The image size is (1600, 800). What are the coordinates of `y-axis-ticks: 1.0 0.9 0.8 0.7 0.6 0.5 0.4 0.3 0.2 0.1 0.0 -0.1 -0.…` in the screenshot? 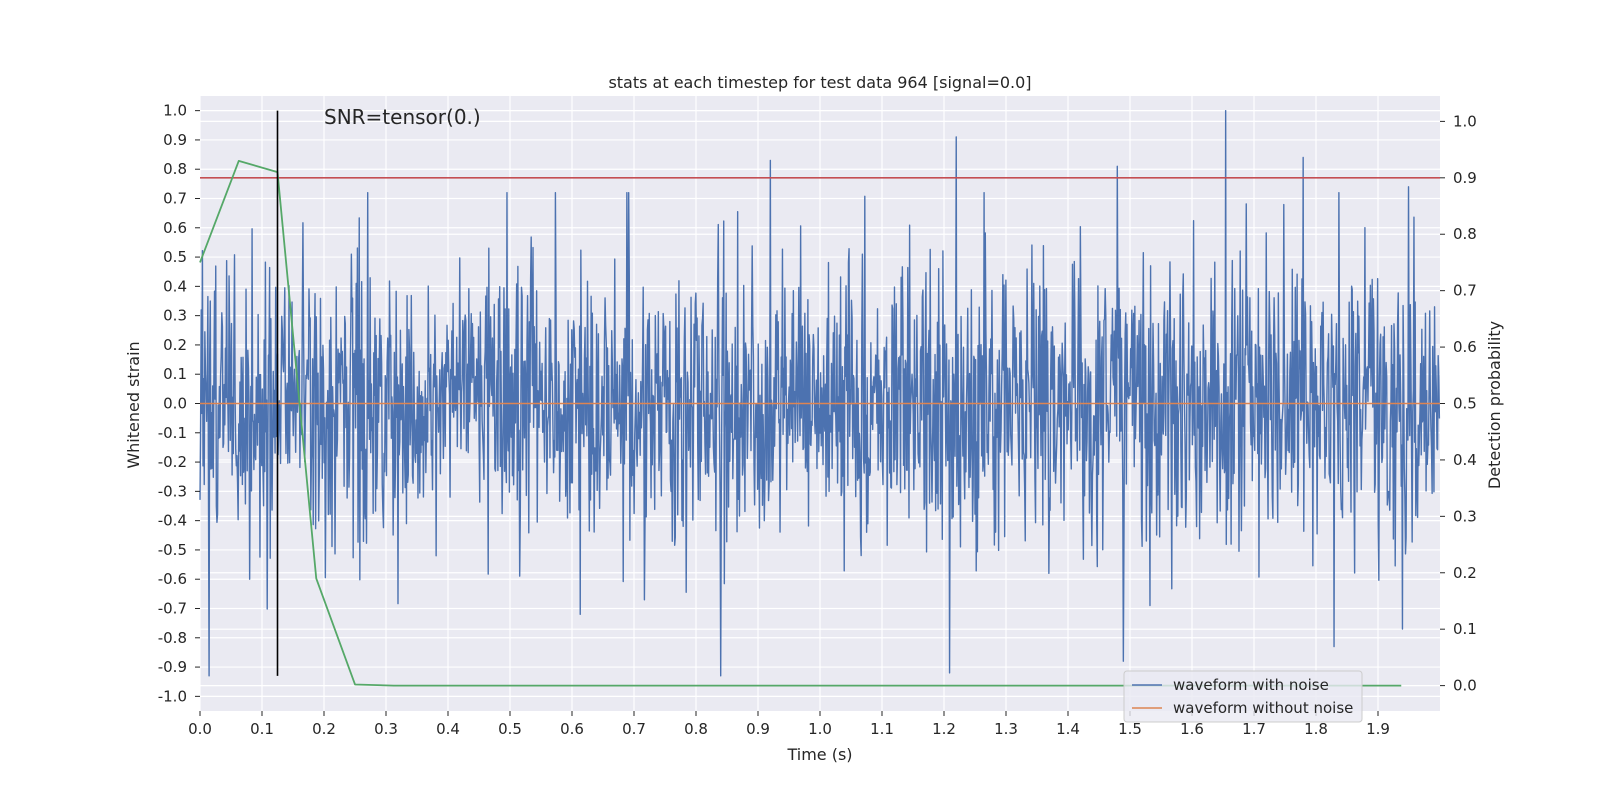 It's located at (179, 403).